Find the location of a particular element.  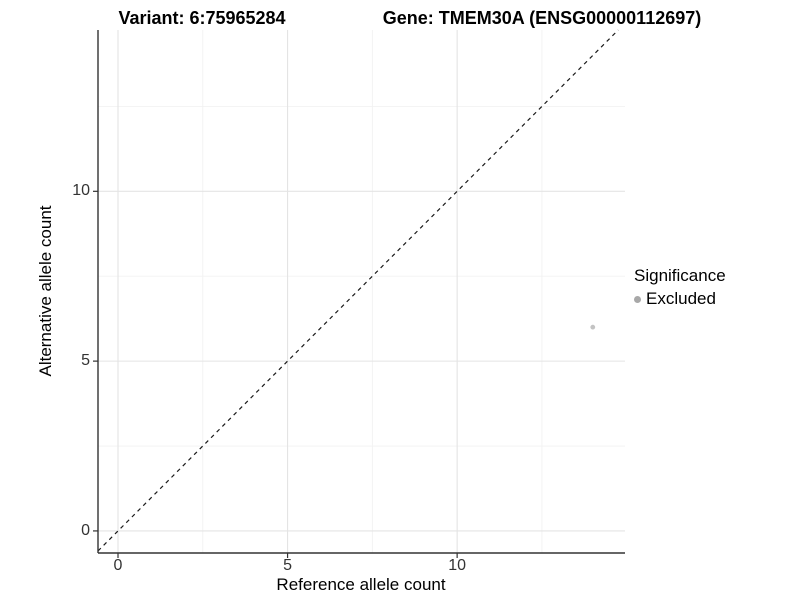

data-point is located at coordinates (593, 327).